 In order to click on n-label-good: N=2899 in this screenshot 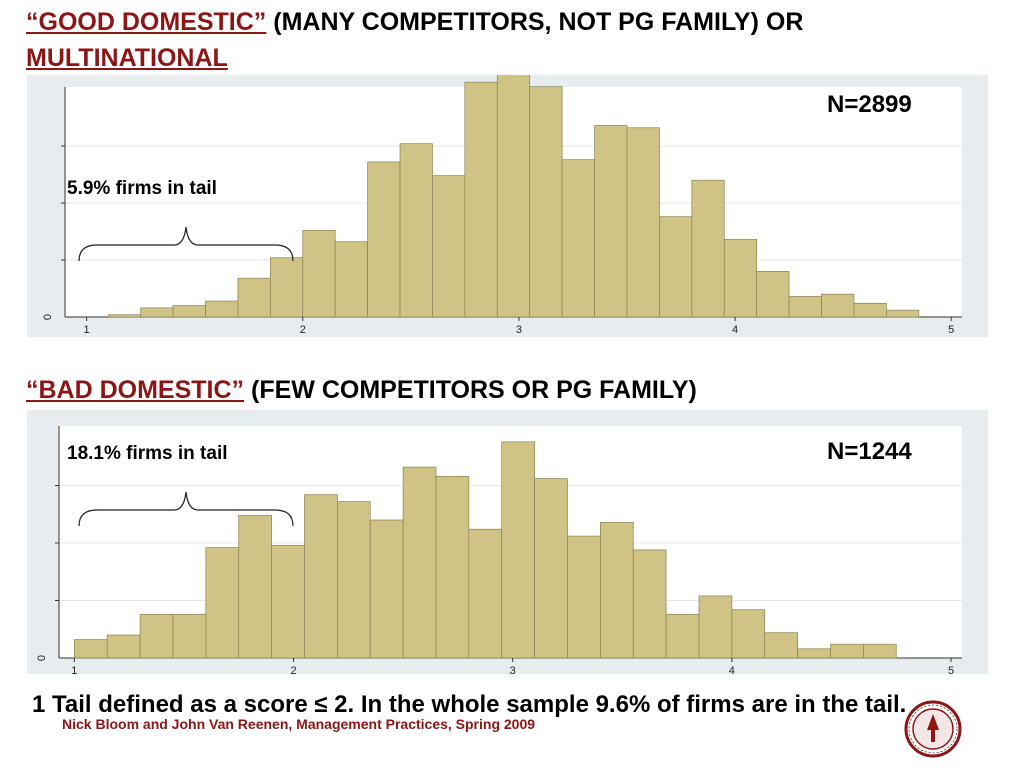, I will do `click(869, 104)`.